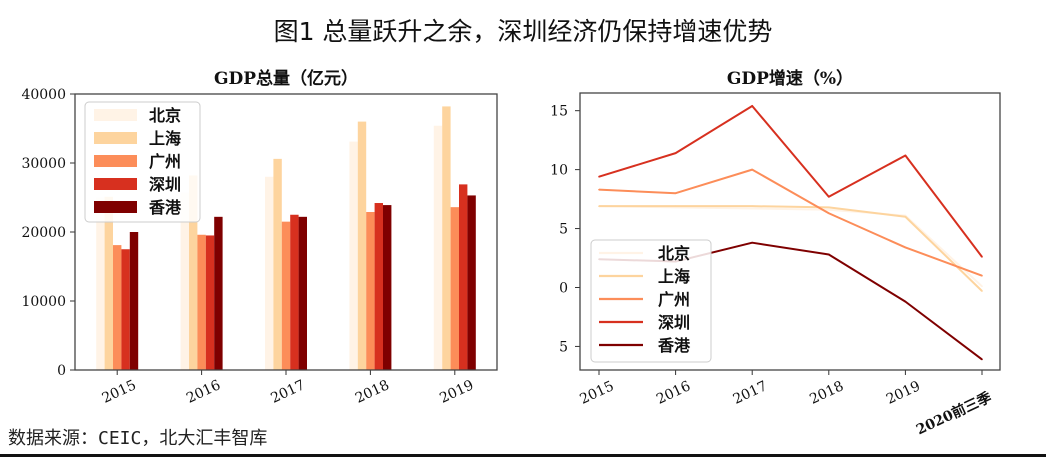 This screenshot has height=459, width=1046. What do you see at coordinates (829, 196) in the screenshot?
I see `point-深圳-2018` at bounding box center [829, 196].